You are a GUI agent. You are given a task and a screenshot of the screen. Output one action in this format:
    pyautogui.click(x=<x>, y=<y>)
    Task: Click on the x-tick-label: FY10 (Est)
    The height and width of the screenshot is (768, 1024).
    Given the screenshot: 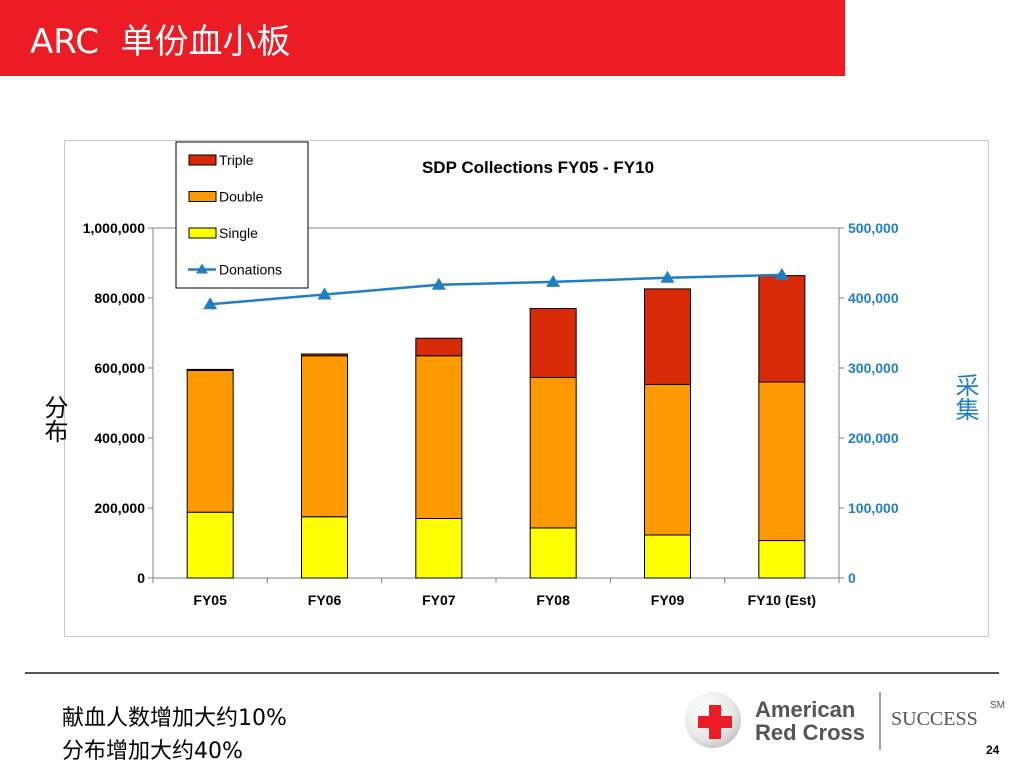 What is the action you would take?
    pyautogui.click(x=782, y=600)
    